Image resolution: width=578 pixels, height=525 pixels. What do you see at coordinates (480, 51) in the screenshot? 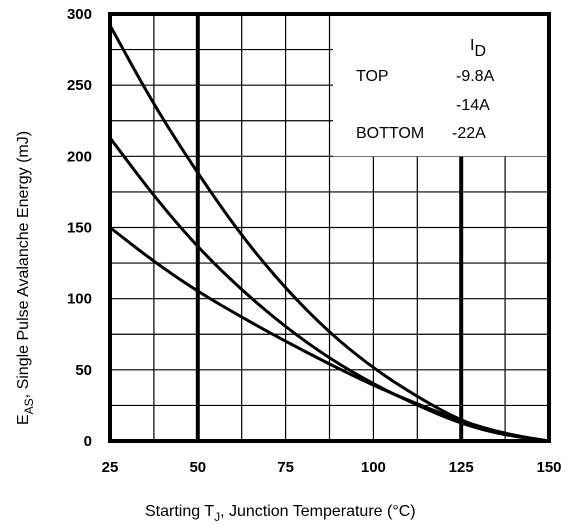
I see `legend-title-subscript: D` at bounding box center [480, 51].